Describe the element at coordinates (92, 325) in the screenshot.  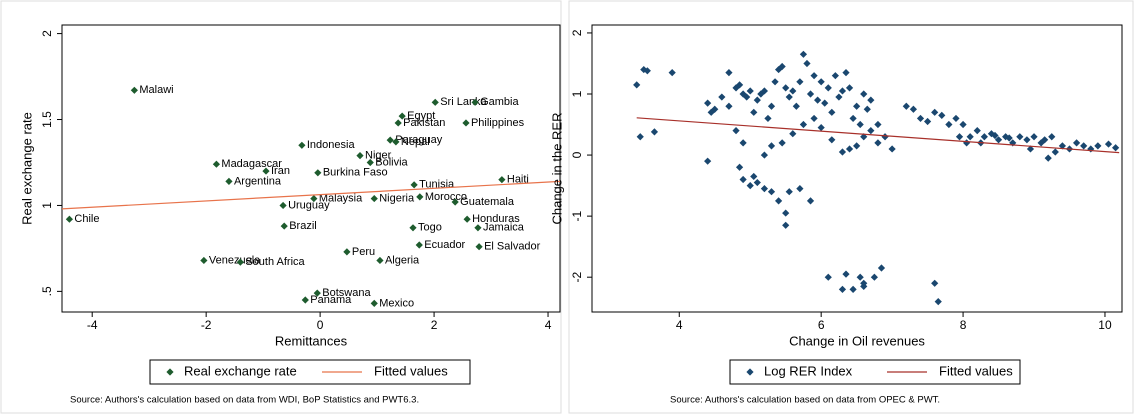
I see `x-tick-label: -4` at that location.